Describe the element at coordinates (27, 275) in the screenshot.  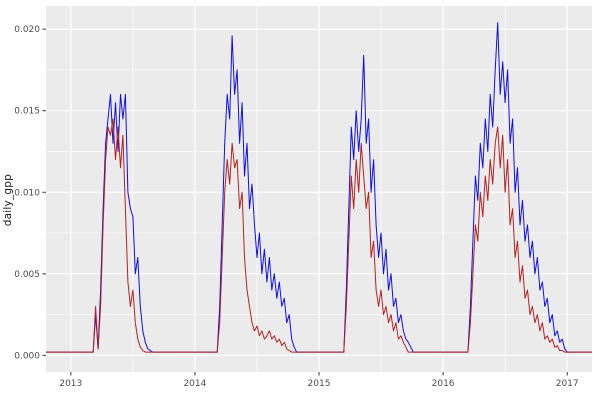
I see `y-tick-label: 0.005` at that location.